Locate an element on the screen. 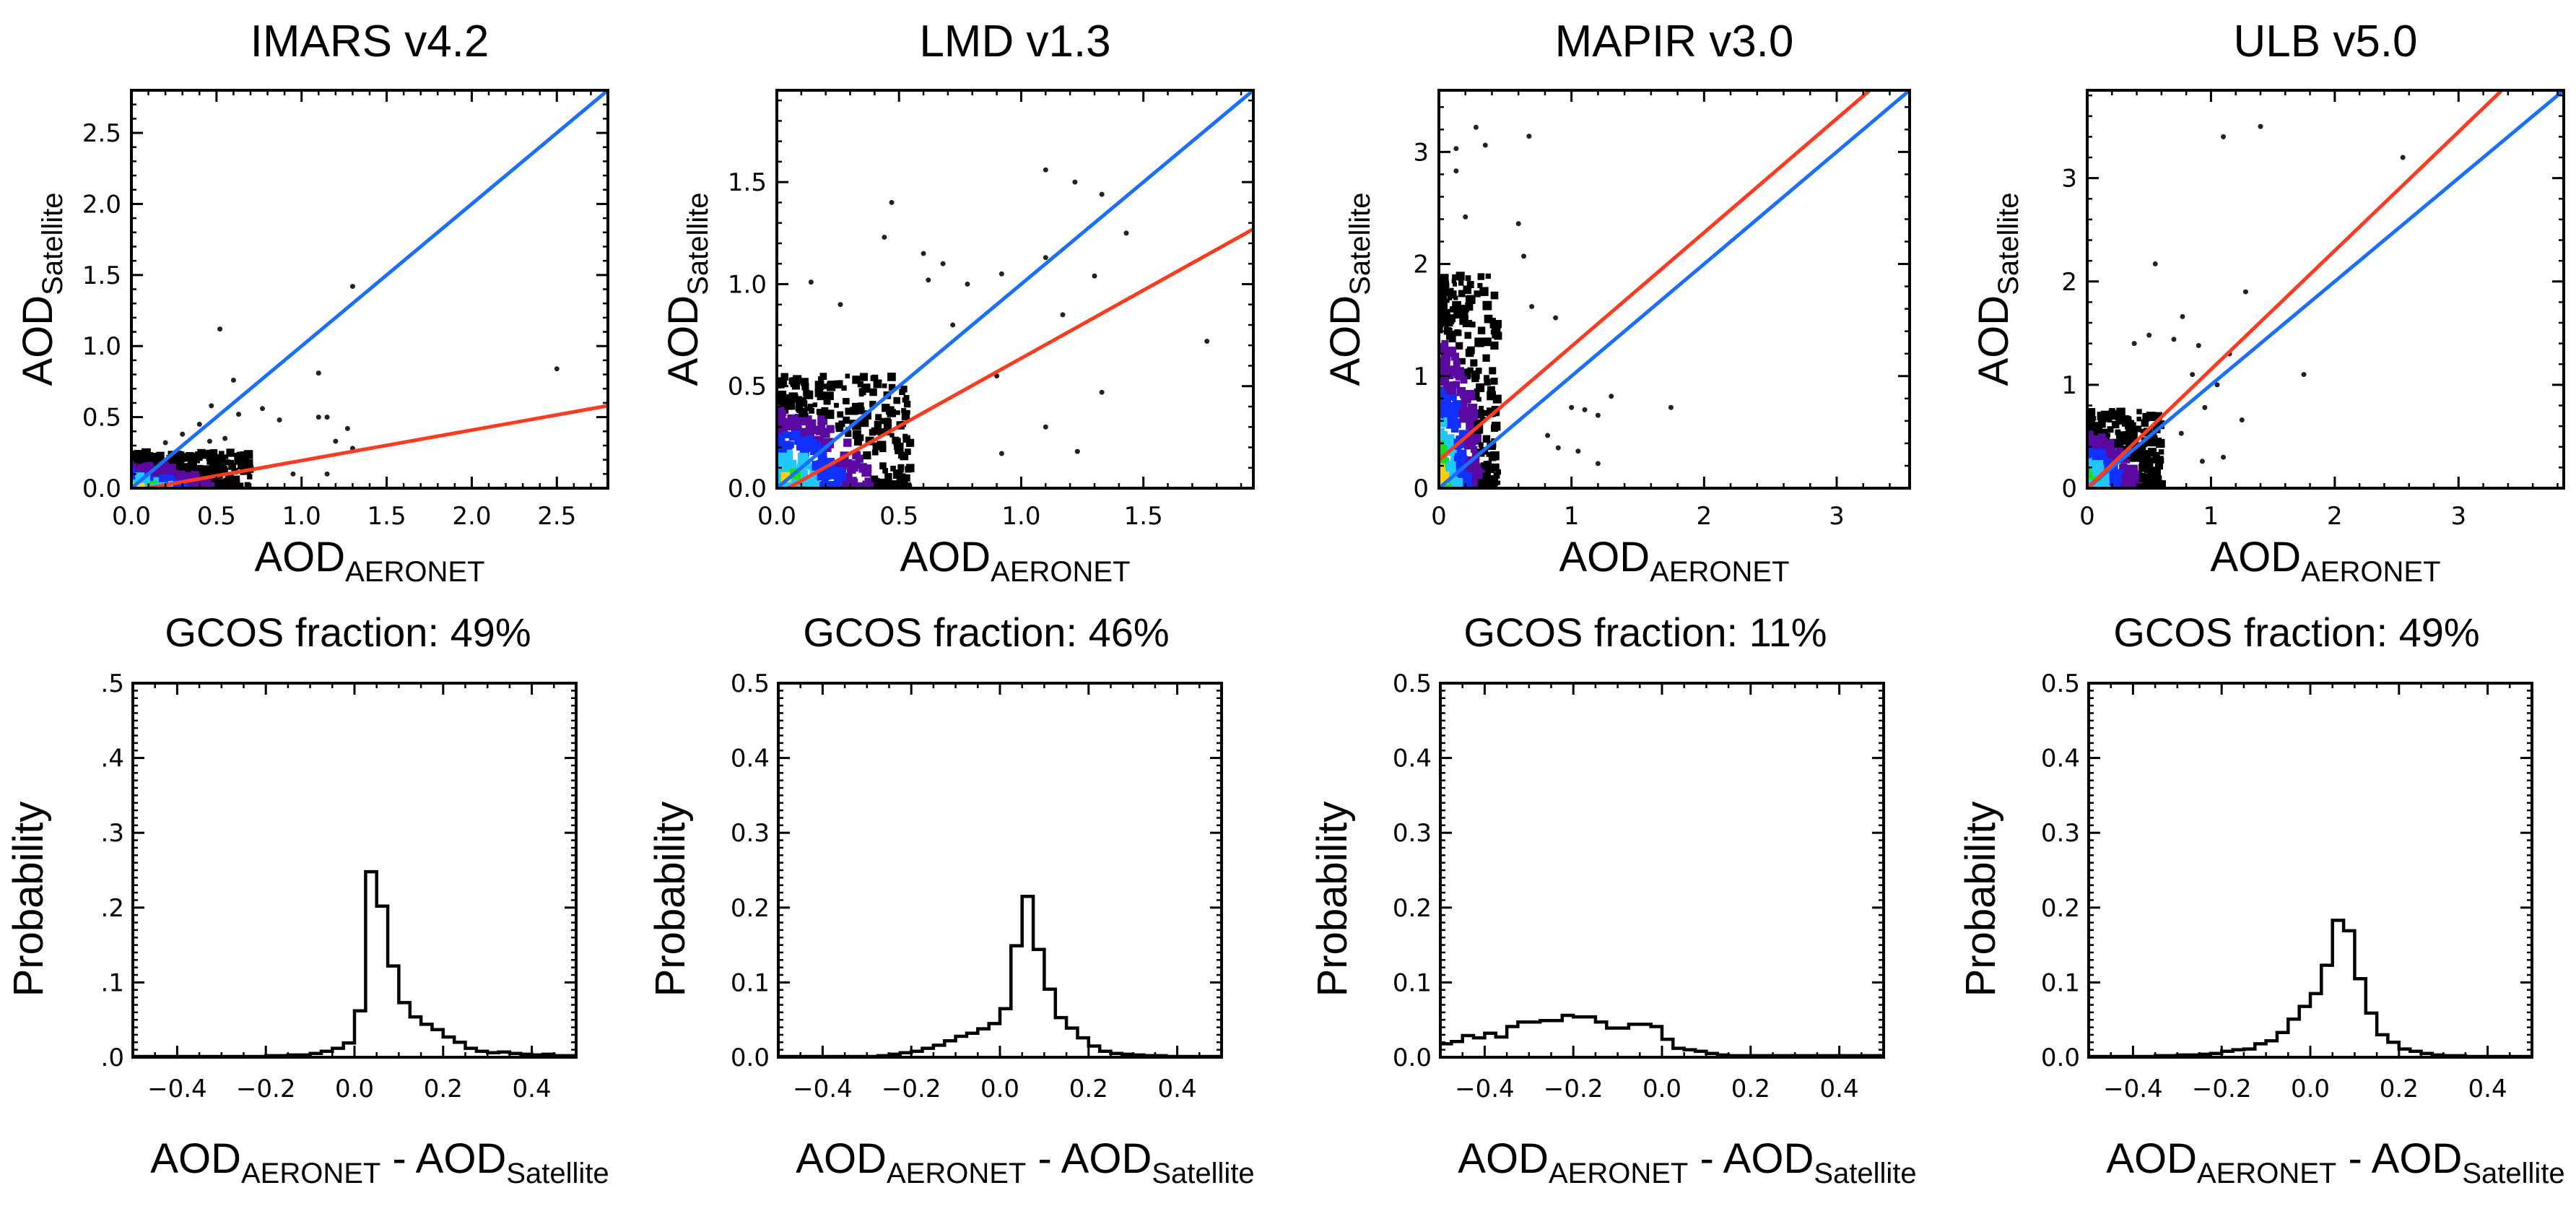 This screenshot has width=2576, height=1206. panel-title: IMARS v4.2 is located at coordinates (370, 41).